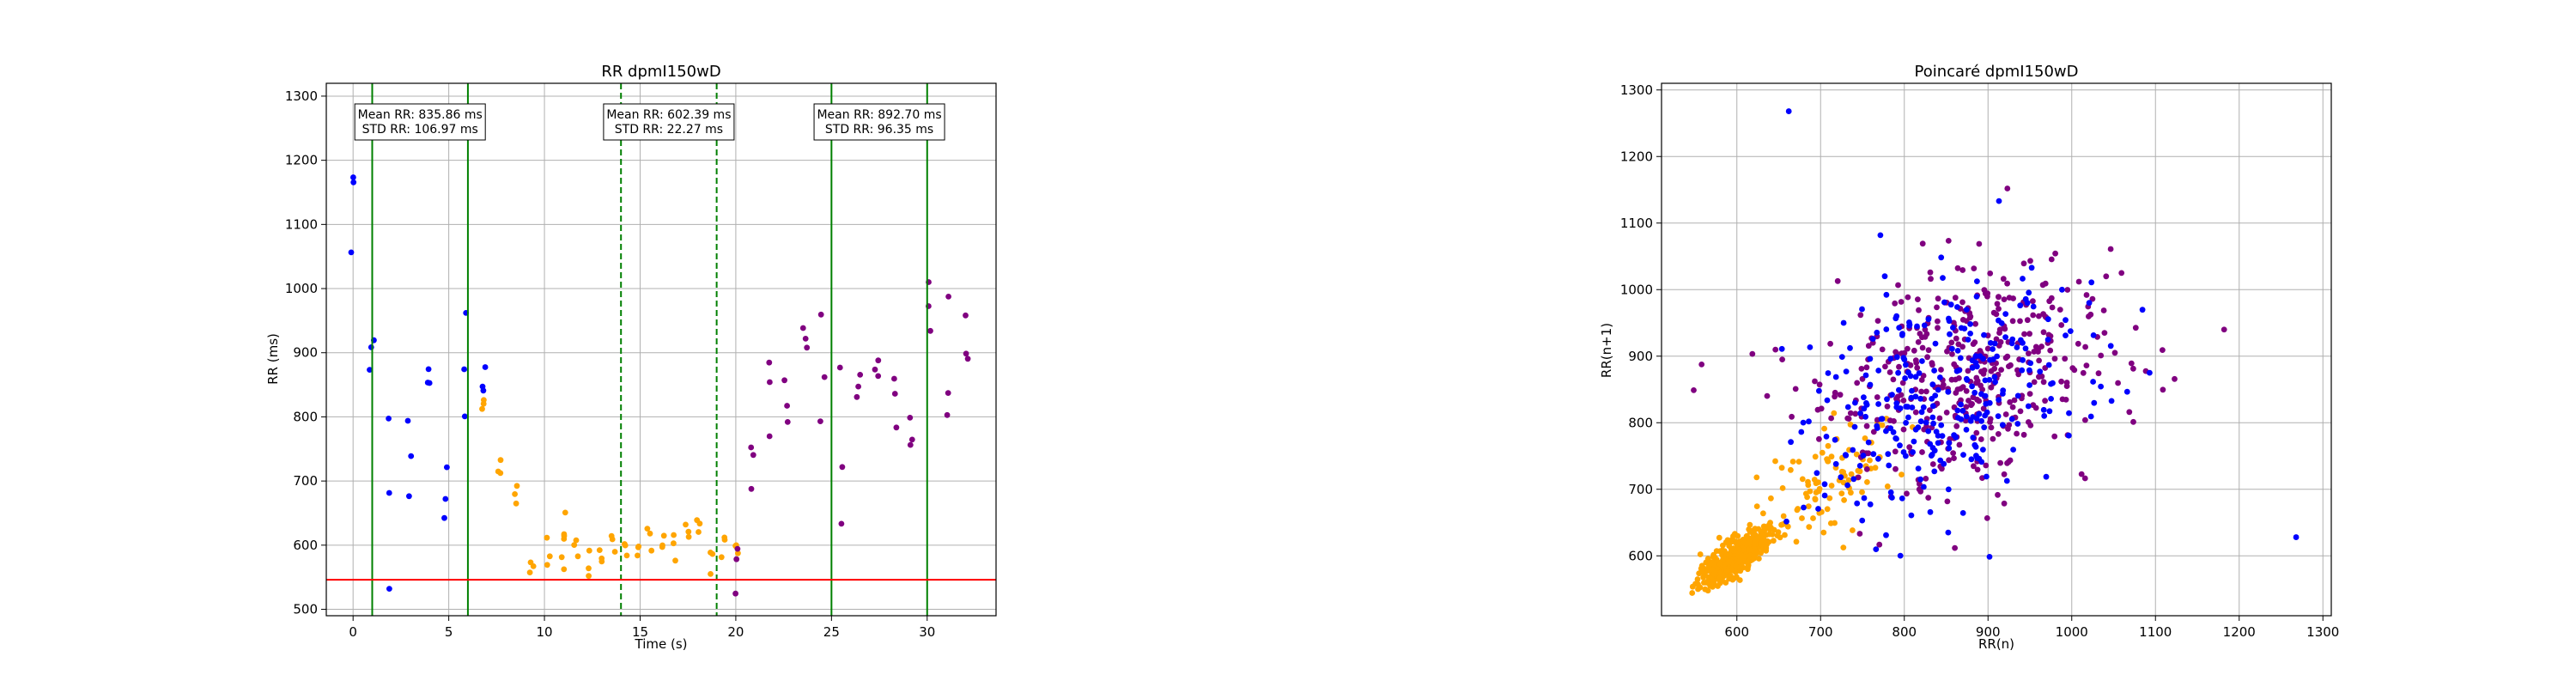 The image size is (2576, 687). I want to click on stats-text: Mean RR: 892.70 ms, so click(879, 115).